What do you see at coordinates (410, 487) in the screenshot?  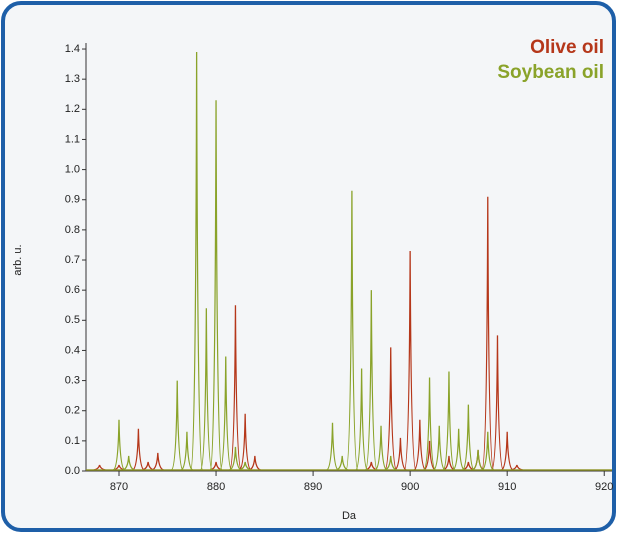 I see `x-tick-label: 900` at bounding box center [410, 487].